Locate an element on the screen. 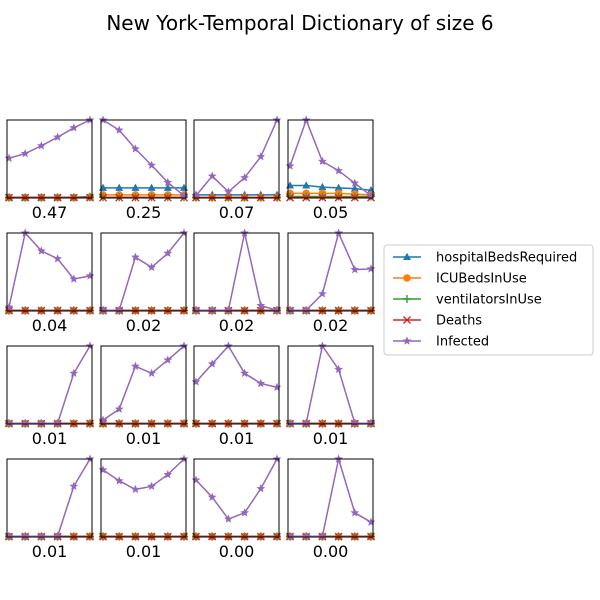  legend-entry-Infected: Infected is located at coordinates (441, 342).